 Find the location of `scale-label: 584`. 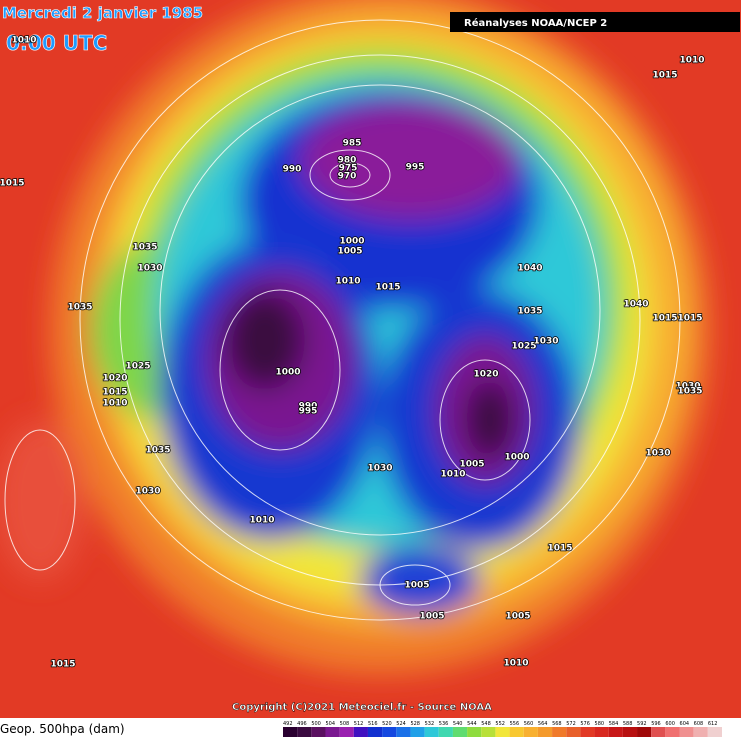

scale-label: 584 is located at coordinates (614, 724).